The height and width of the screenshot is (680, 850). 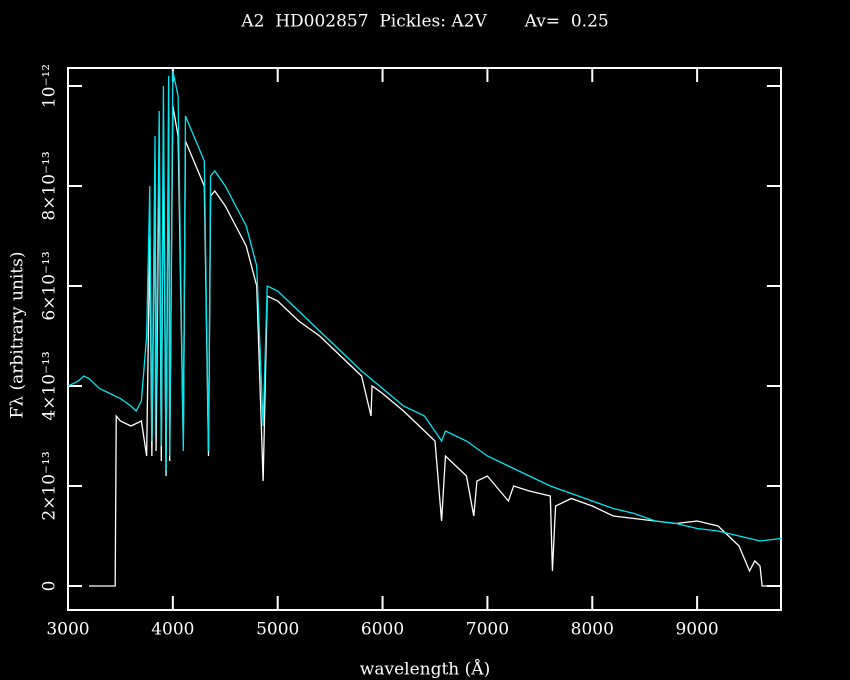 What do you see at coordinates (696, 630) in the screenshot?
I see `x-tick-label: 9000` at bounding box center [696, 630].